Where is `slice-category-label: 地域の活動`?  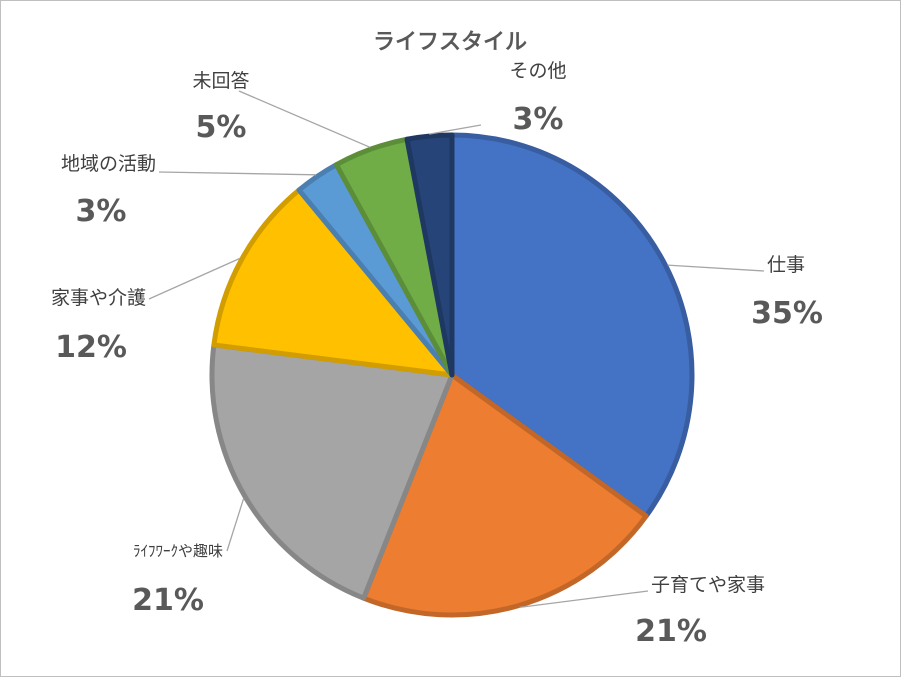 slice-category-label: 地域の活動 is located at coordinates (108, 164).